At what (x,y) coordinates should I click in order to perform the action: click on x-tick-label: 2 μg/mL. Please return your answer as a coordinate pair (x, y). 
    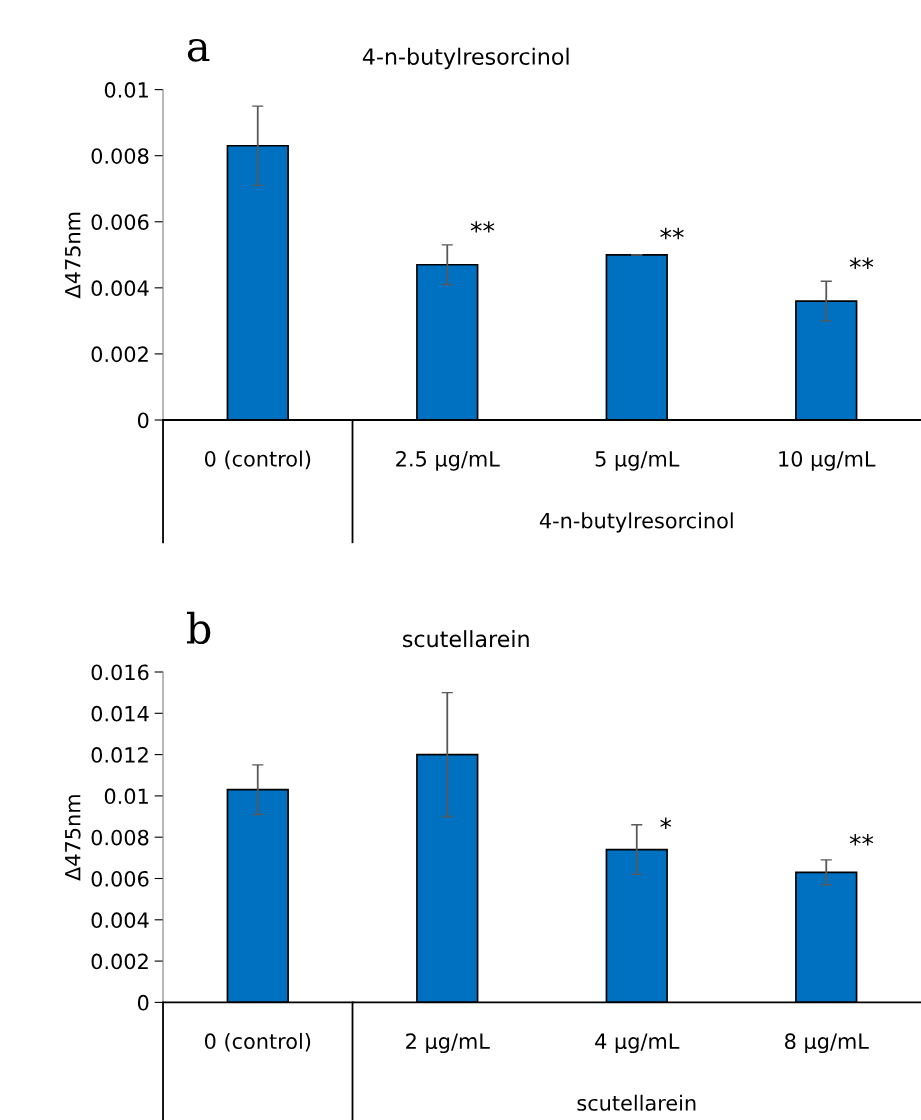
    Looking at the image, I should click on (448, 1043).